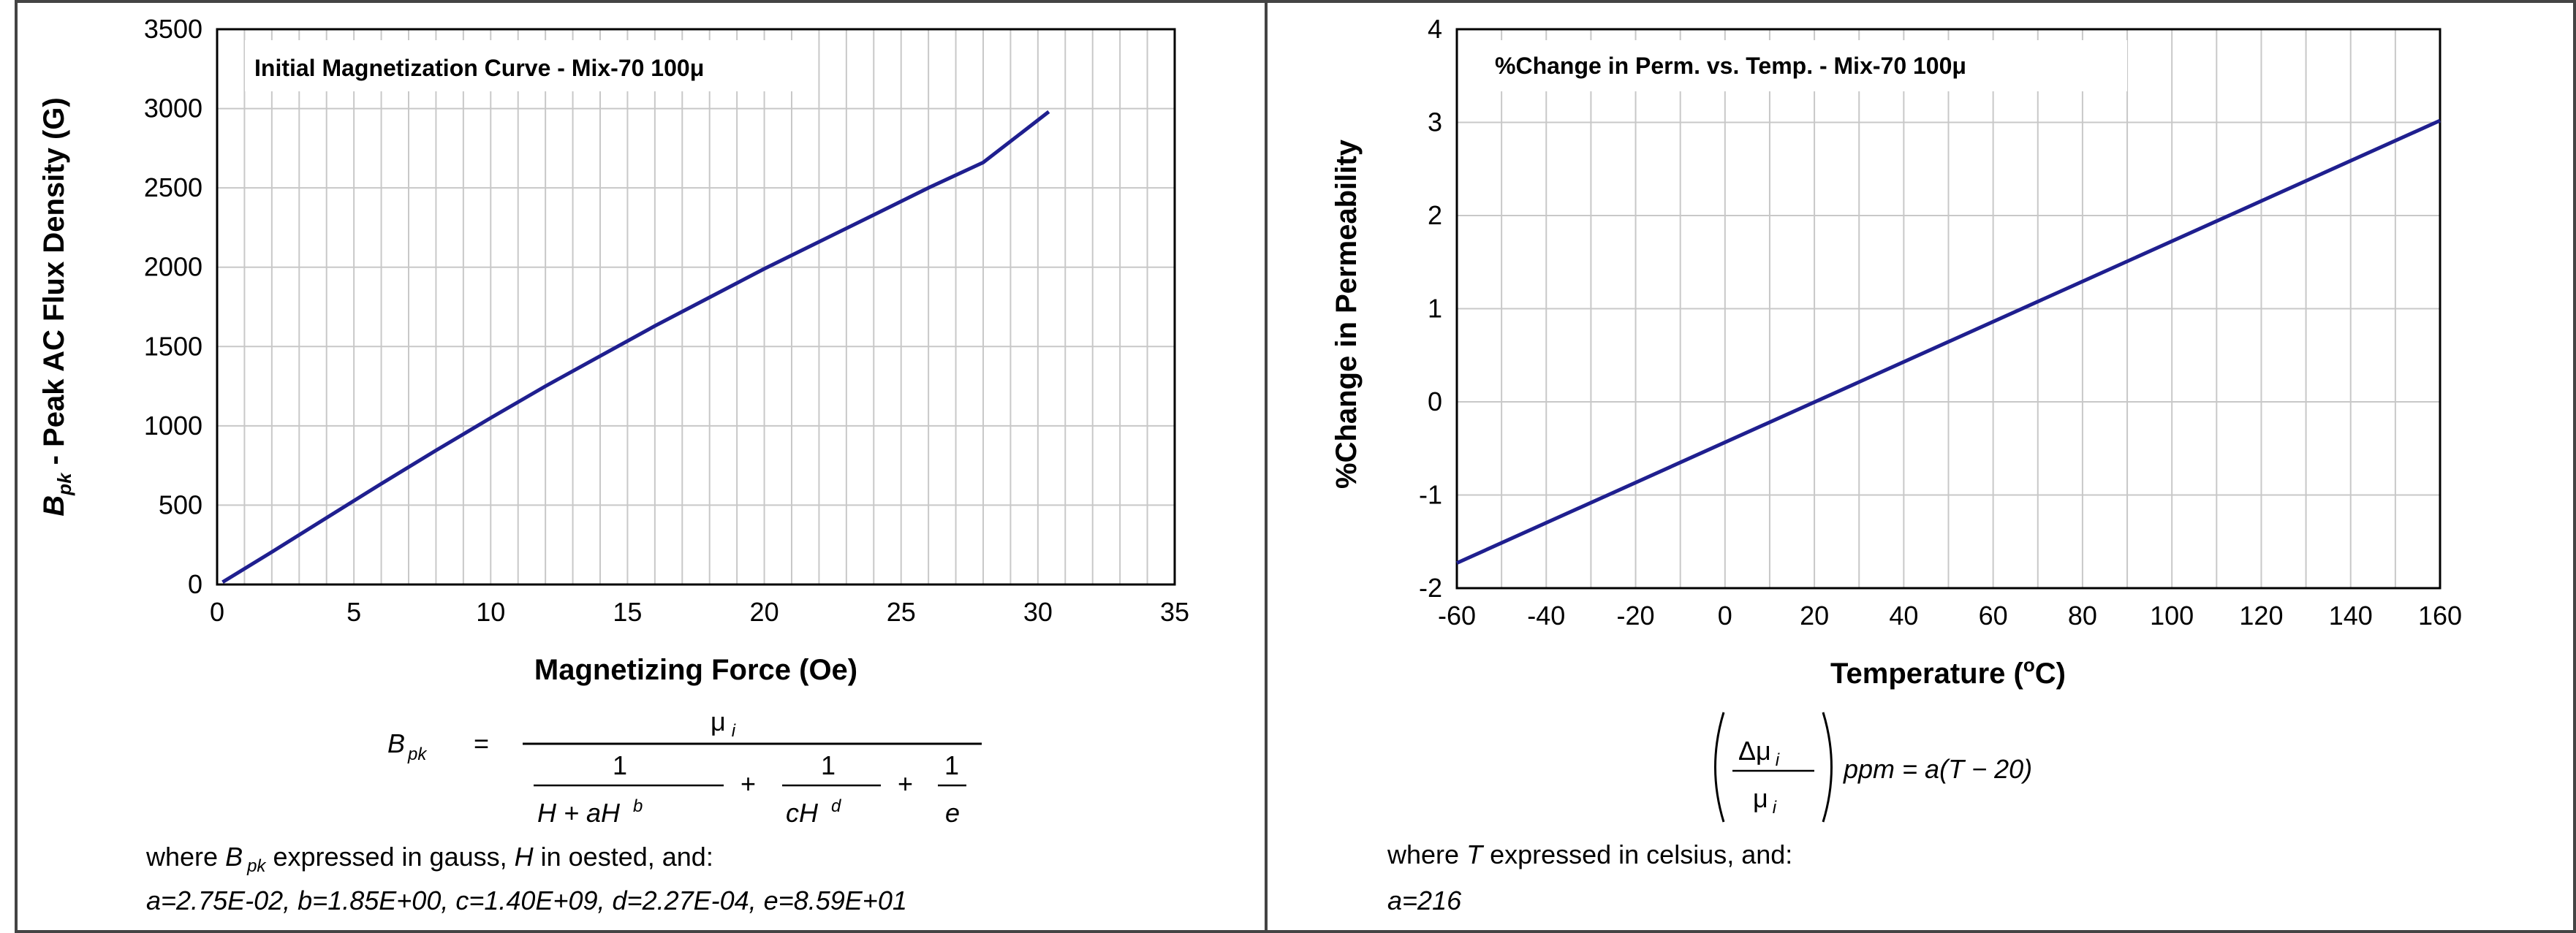 Image resolution: width=2576 pixels, height=933 pixels. I want to click on y-tick-label: -1, so click(1430, 495).